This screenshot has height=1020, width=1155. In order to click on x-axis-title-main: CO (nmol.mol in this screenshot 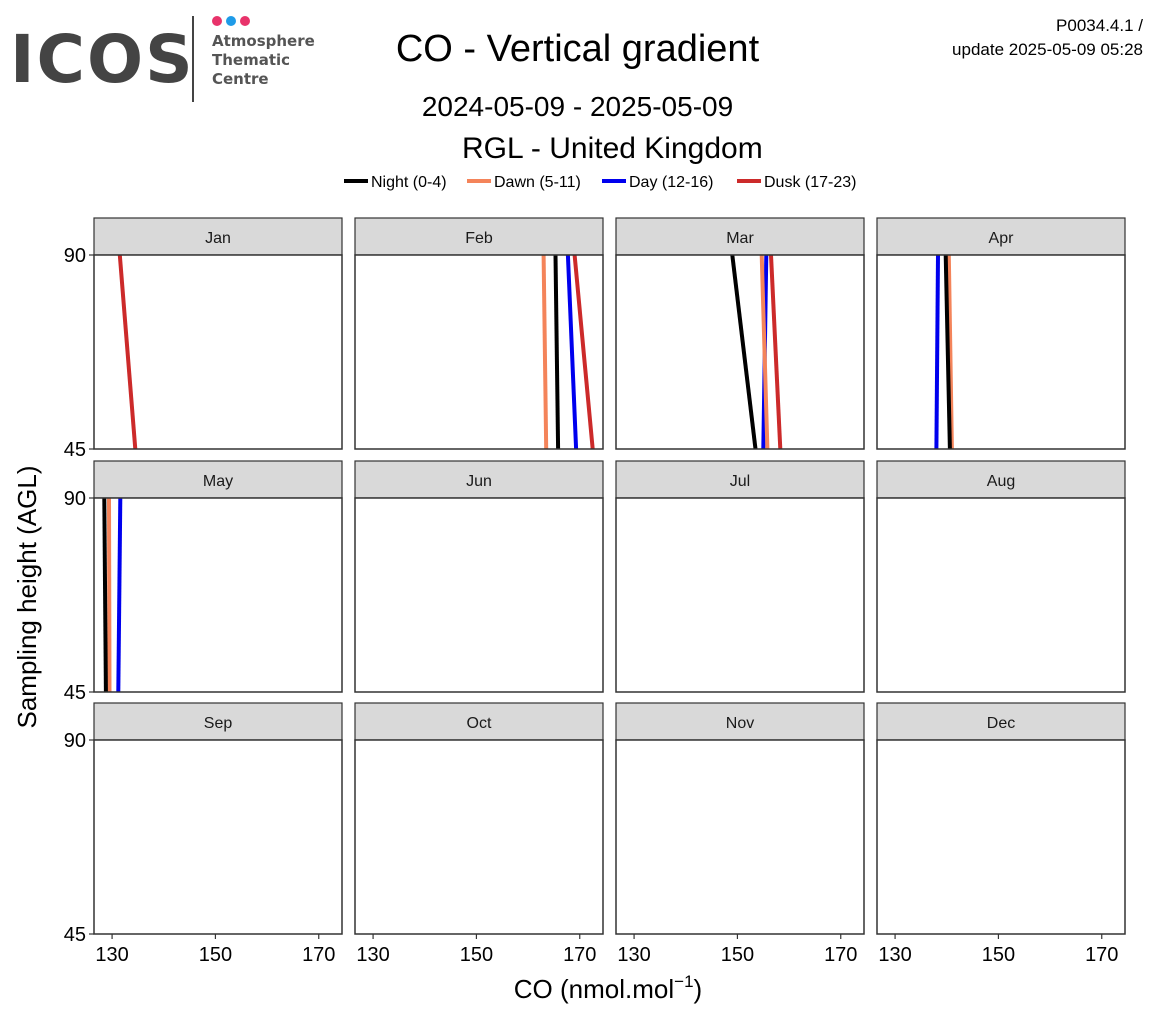, I will do `click(594, 989)`.